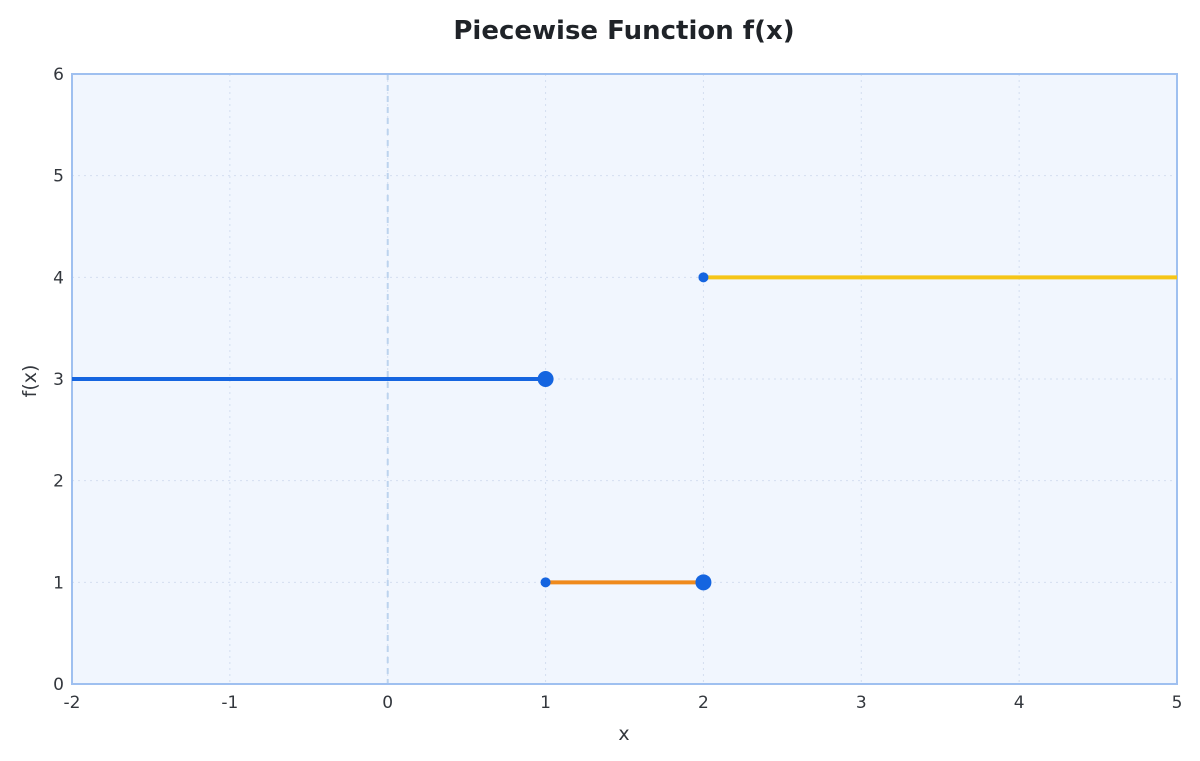 The height and width of the screenshot is (761, 1200). I want to click on x-tick-label: -2, so click(72, 703).